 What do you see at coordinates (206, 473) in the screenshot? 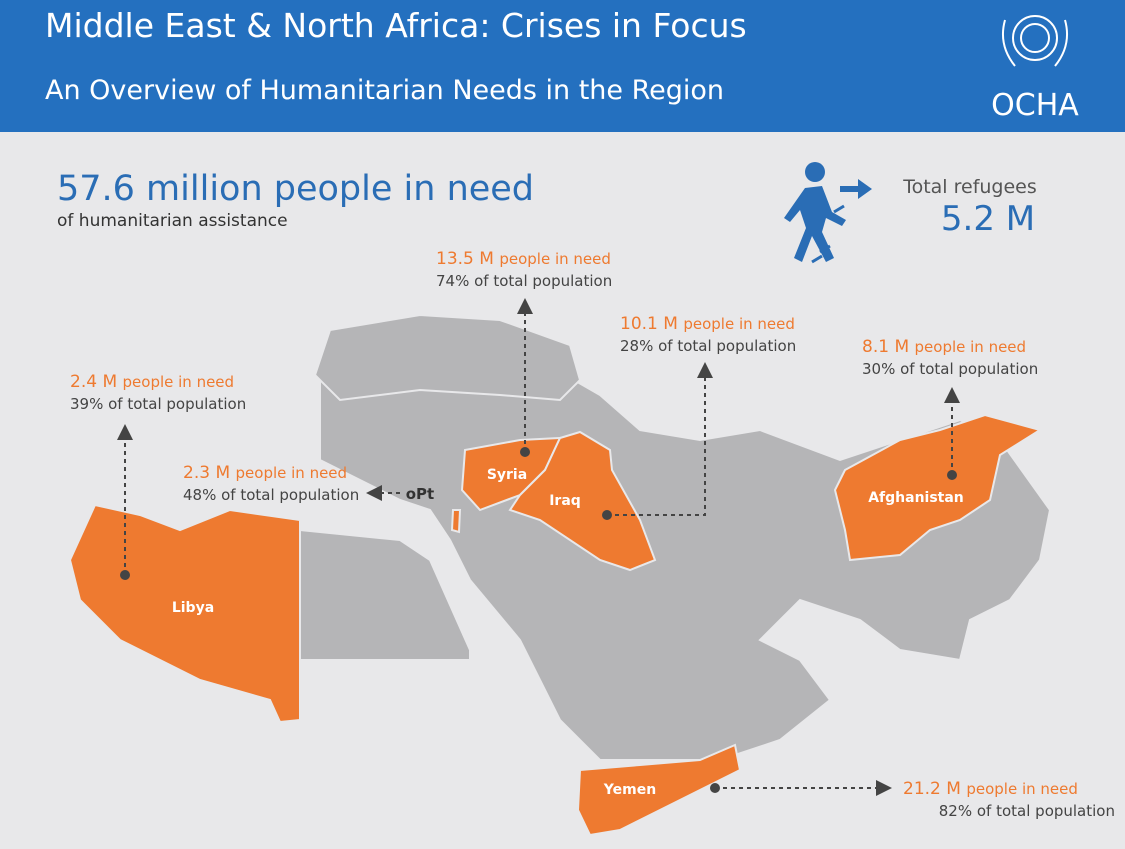
I see `need-value: 2.3 M` at bounding box center [206, 473].